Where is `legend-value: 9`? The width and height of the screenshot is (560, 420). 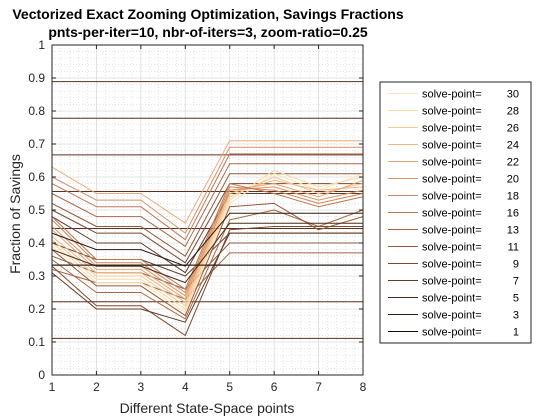
legend-value: 9 is located at coordinates (516, 265).